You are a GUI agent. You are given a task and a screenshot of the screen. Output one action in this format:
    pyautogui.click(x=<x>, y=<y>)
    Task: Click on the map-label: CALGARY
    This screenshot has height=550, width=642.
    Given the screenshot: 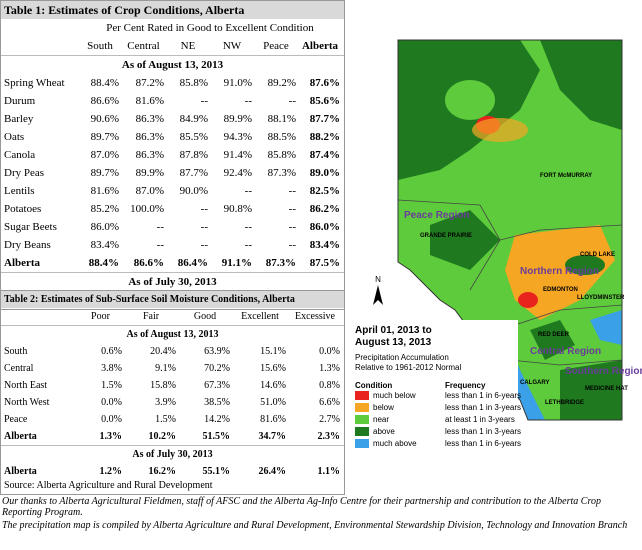 What is the action you would take?
    pyautogui.click(x=534, y=383)
    